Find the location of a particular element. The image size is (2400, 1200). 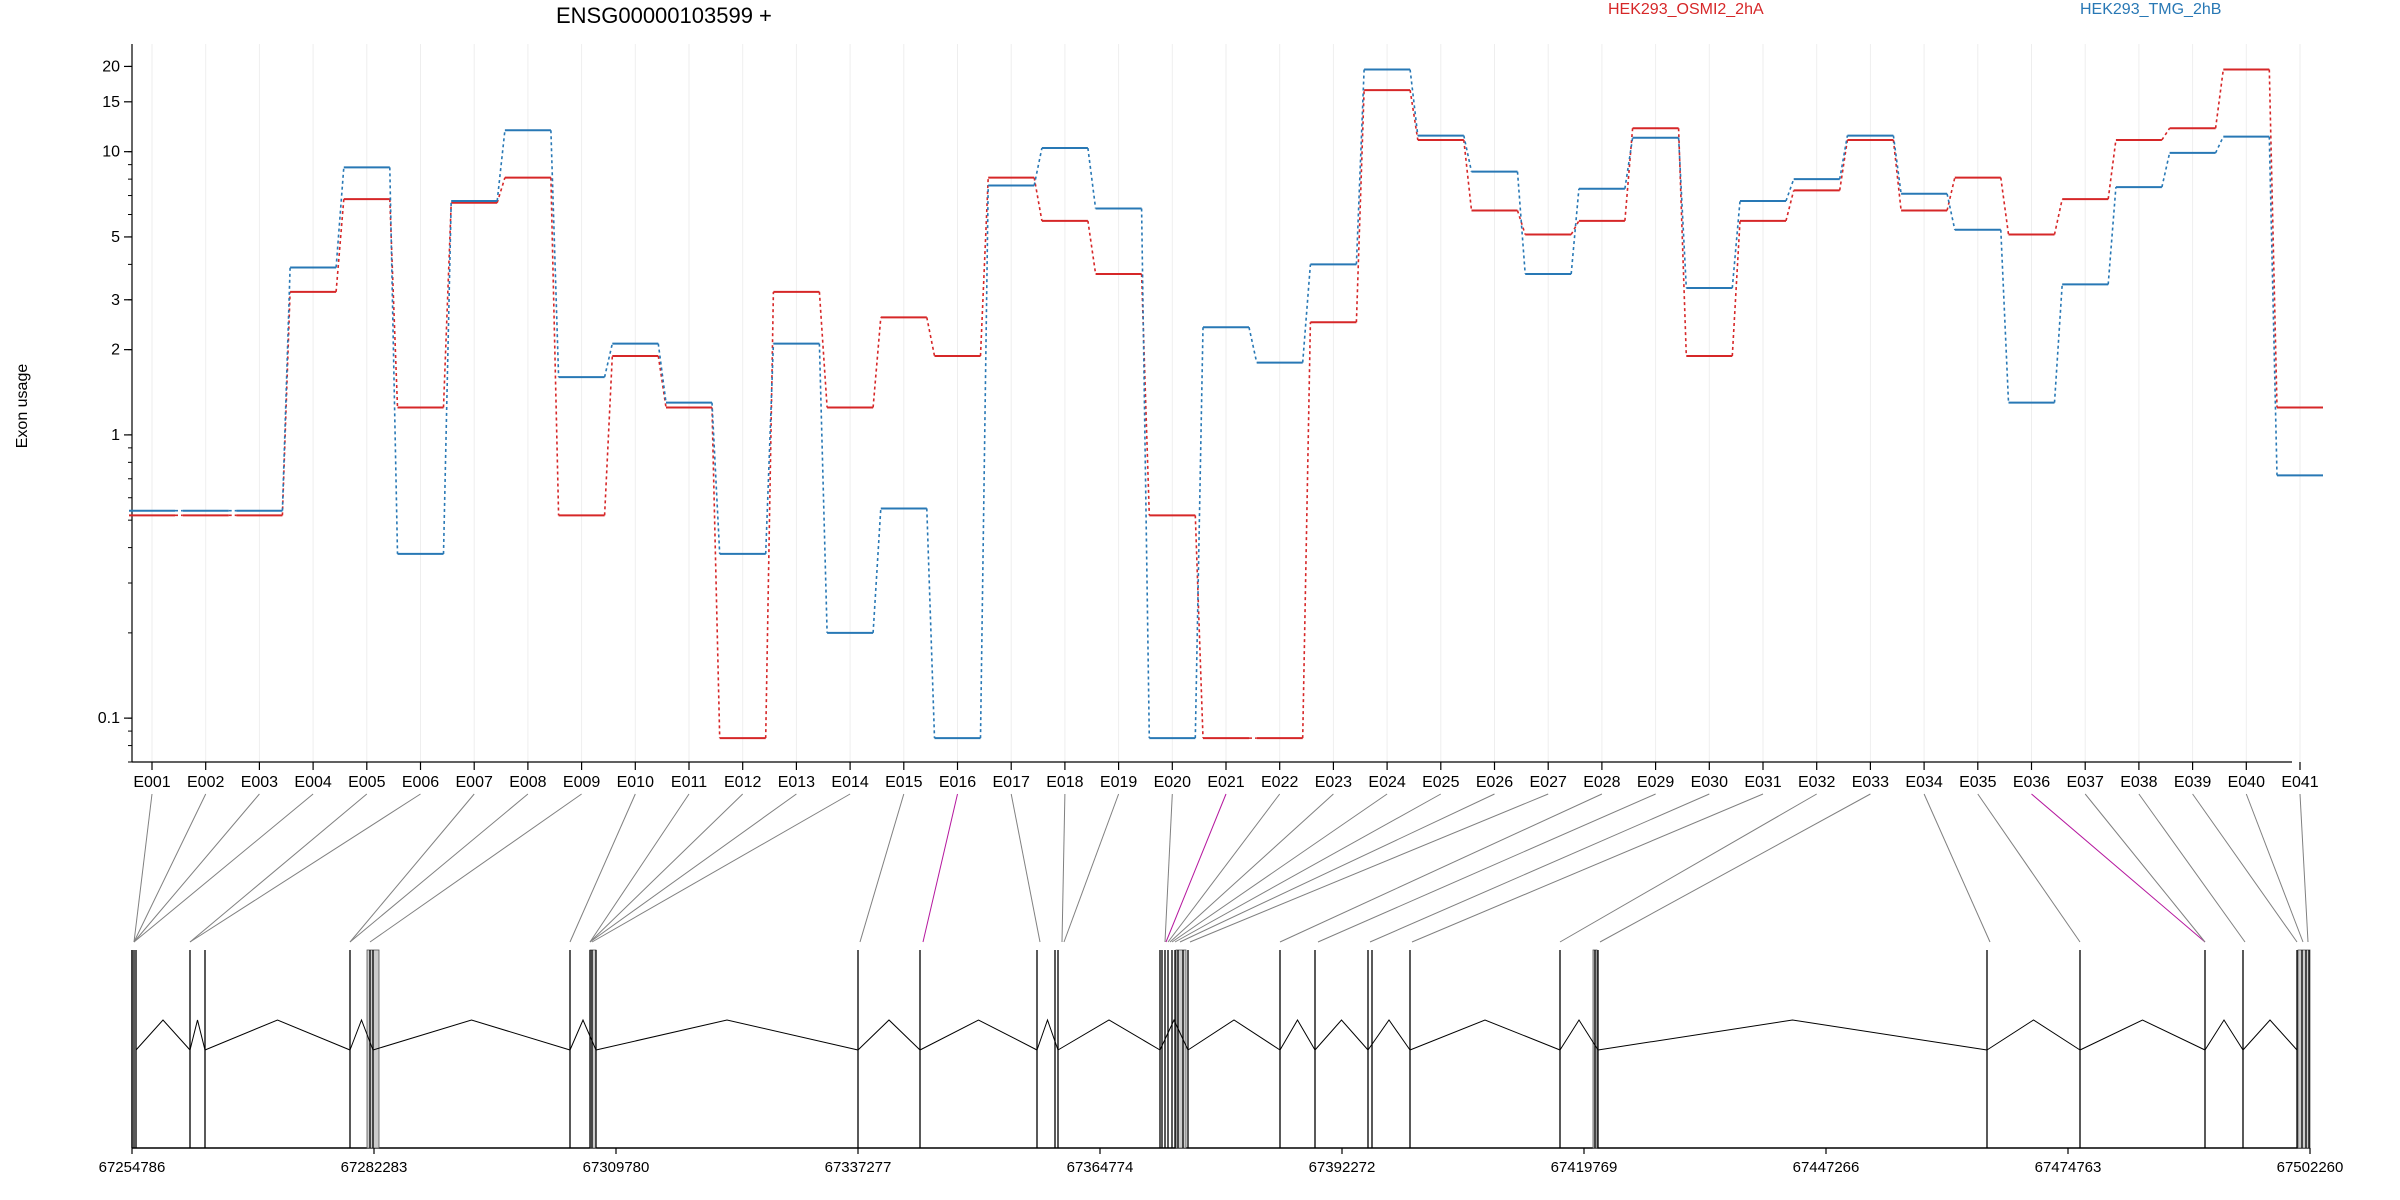

exon-block is located at coordinates (1181, 1049).